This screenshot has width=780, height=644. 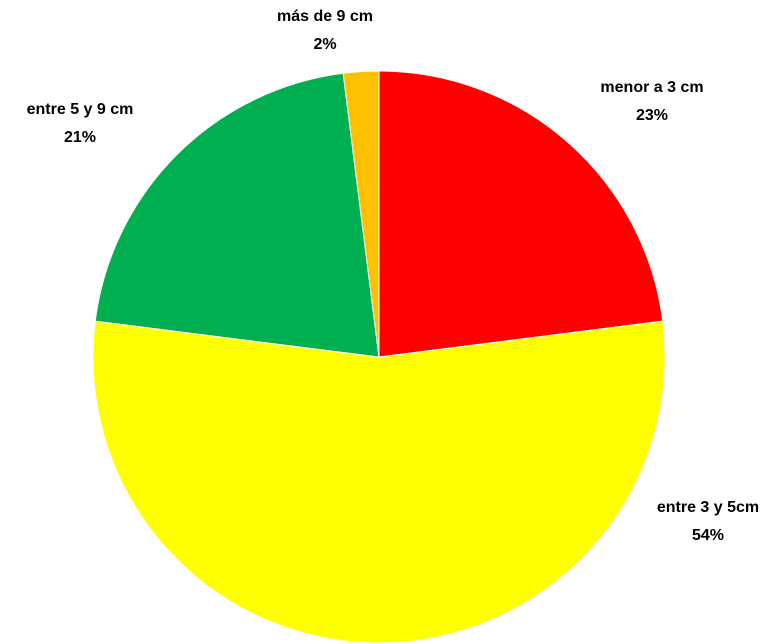 What do you see at coordinates (708, 507) in the screenshot?
I see `slice-category-label: entre 3 y 5cm` at bounding box center [708, 507].